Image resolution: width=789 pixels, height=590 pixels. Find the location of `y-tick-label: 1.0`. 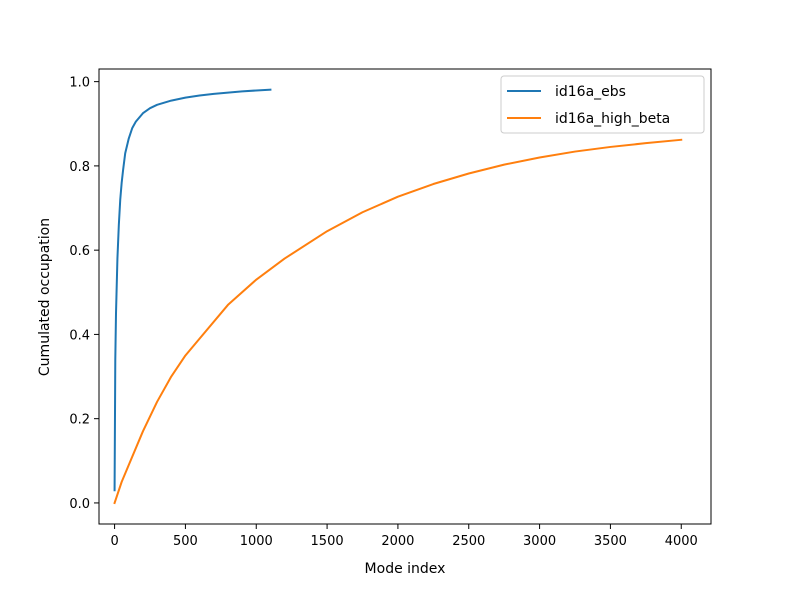

y-tick-label: 1.0 is located at coordinates (79, 83).